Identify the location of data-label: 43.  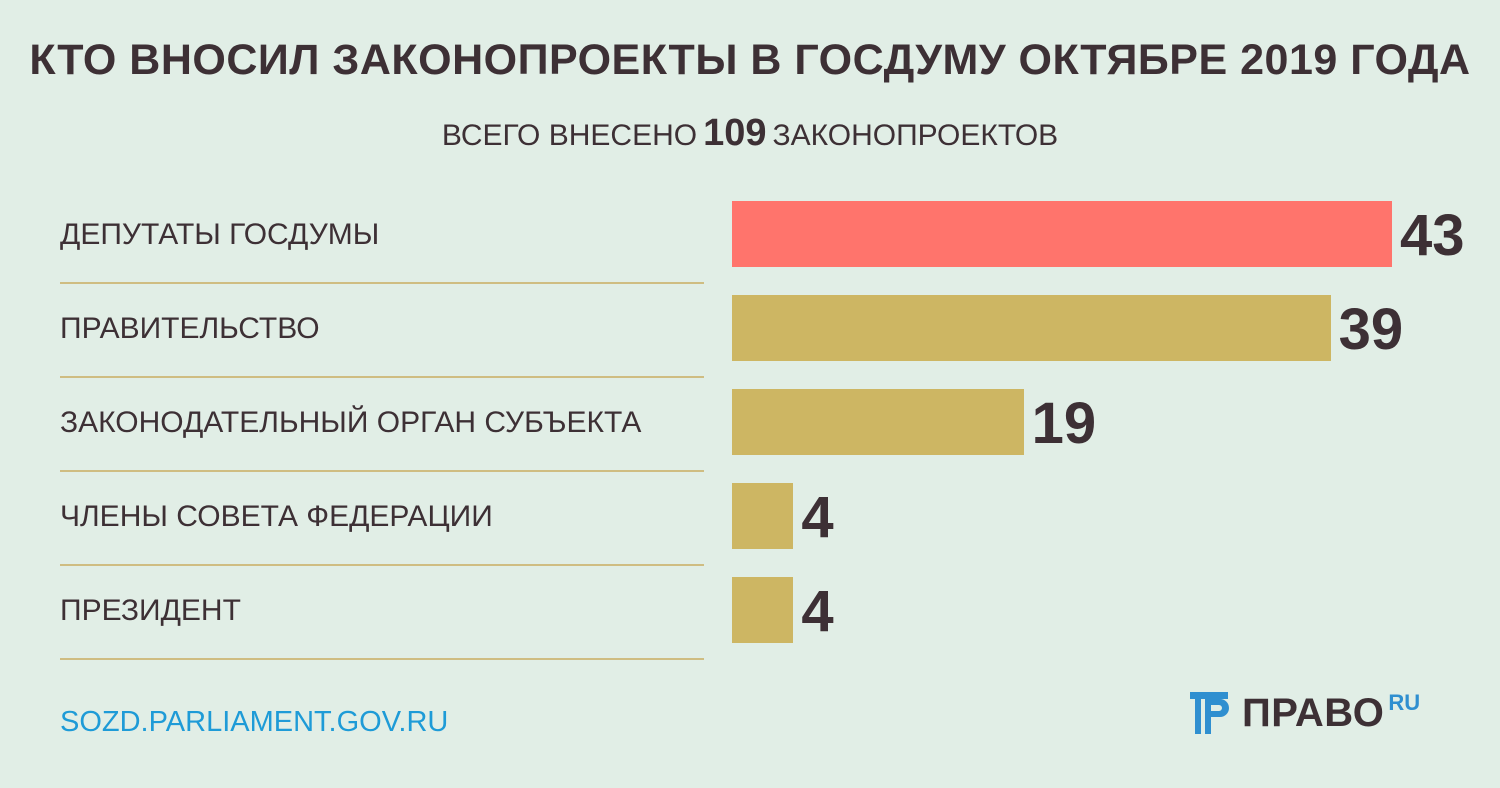
(1432, 235).